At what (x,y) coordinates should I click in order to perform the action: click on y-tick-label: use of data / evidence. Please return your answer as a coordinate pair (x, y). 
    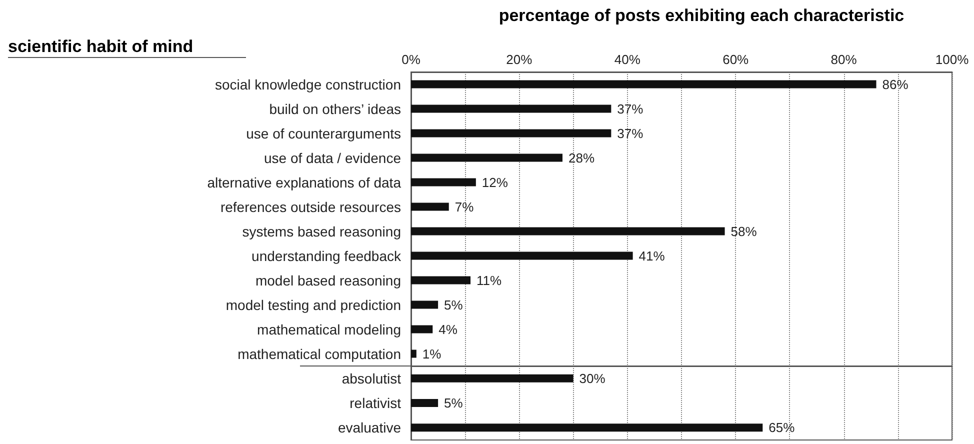
    Looking at the image, I should click on (333, 158).